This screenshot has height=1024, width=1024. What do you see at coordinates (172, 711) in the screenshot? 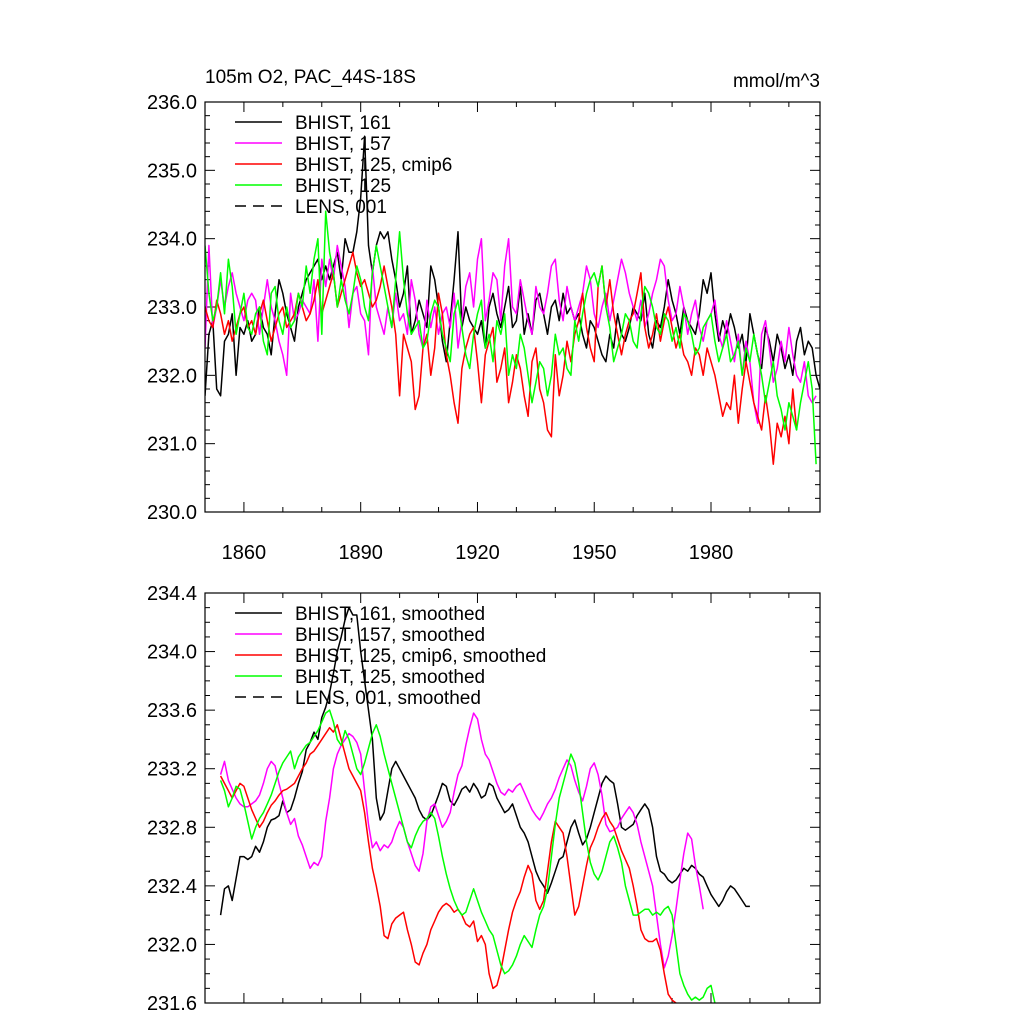
I see `y-tick-label: 233.6` at bounding box center [172, 711].